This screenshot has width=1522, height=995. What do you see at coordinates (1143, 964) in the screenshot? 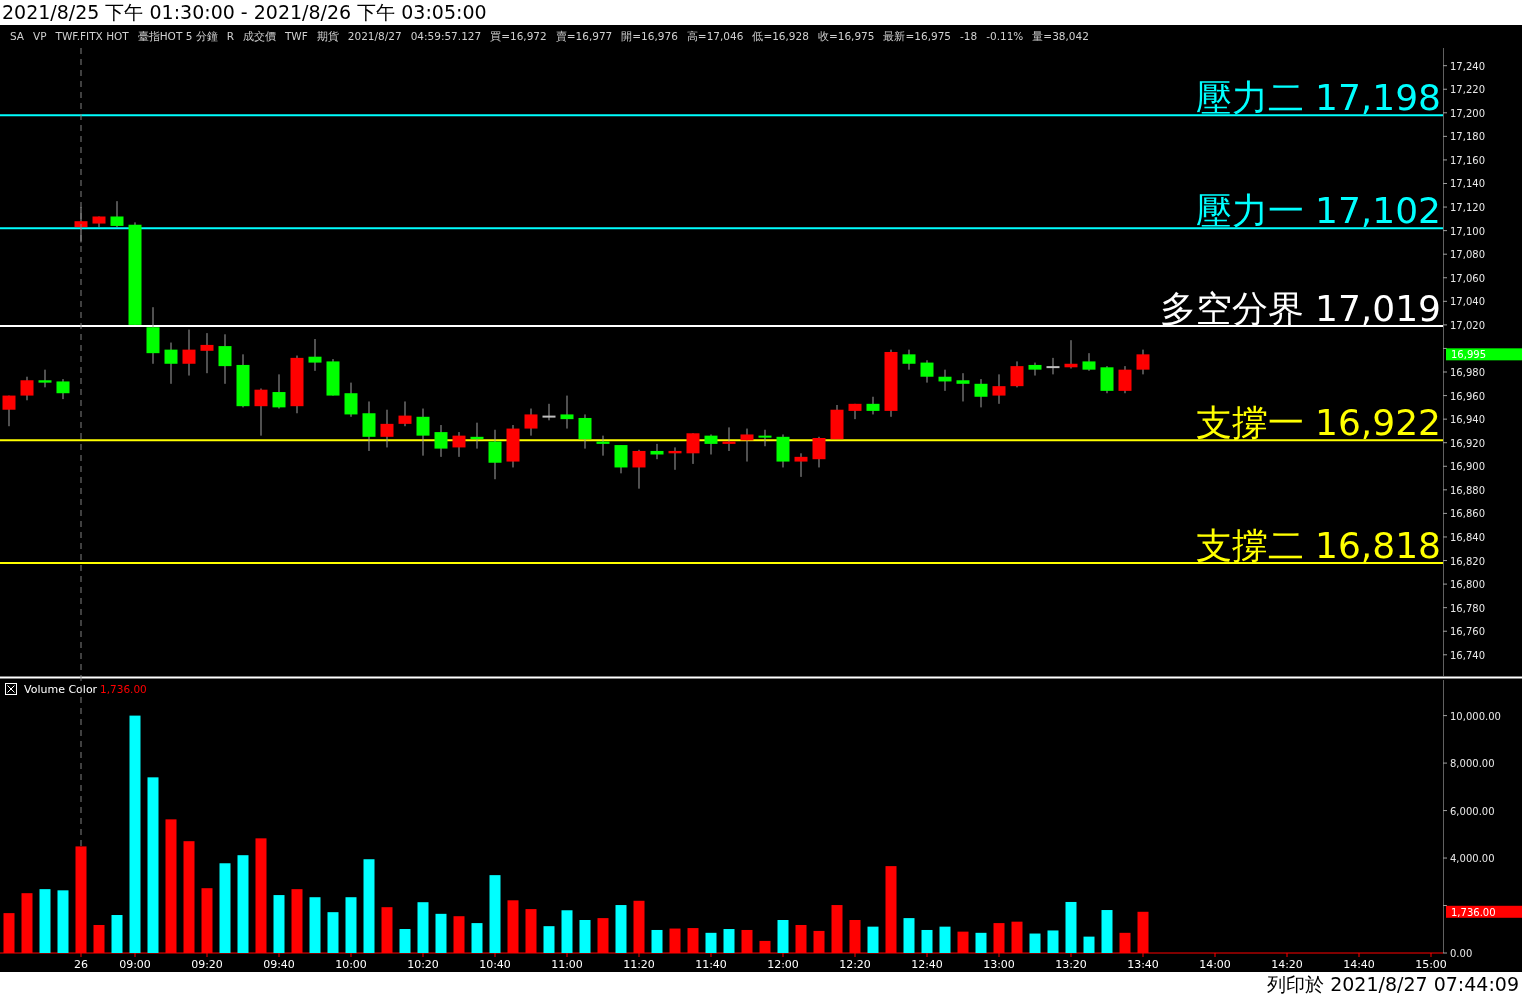
I see `x-tick-label: 13:40` at bounding box center [1143, 964].